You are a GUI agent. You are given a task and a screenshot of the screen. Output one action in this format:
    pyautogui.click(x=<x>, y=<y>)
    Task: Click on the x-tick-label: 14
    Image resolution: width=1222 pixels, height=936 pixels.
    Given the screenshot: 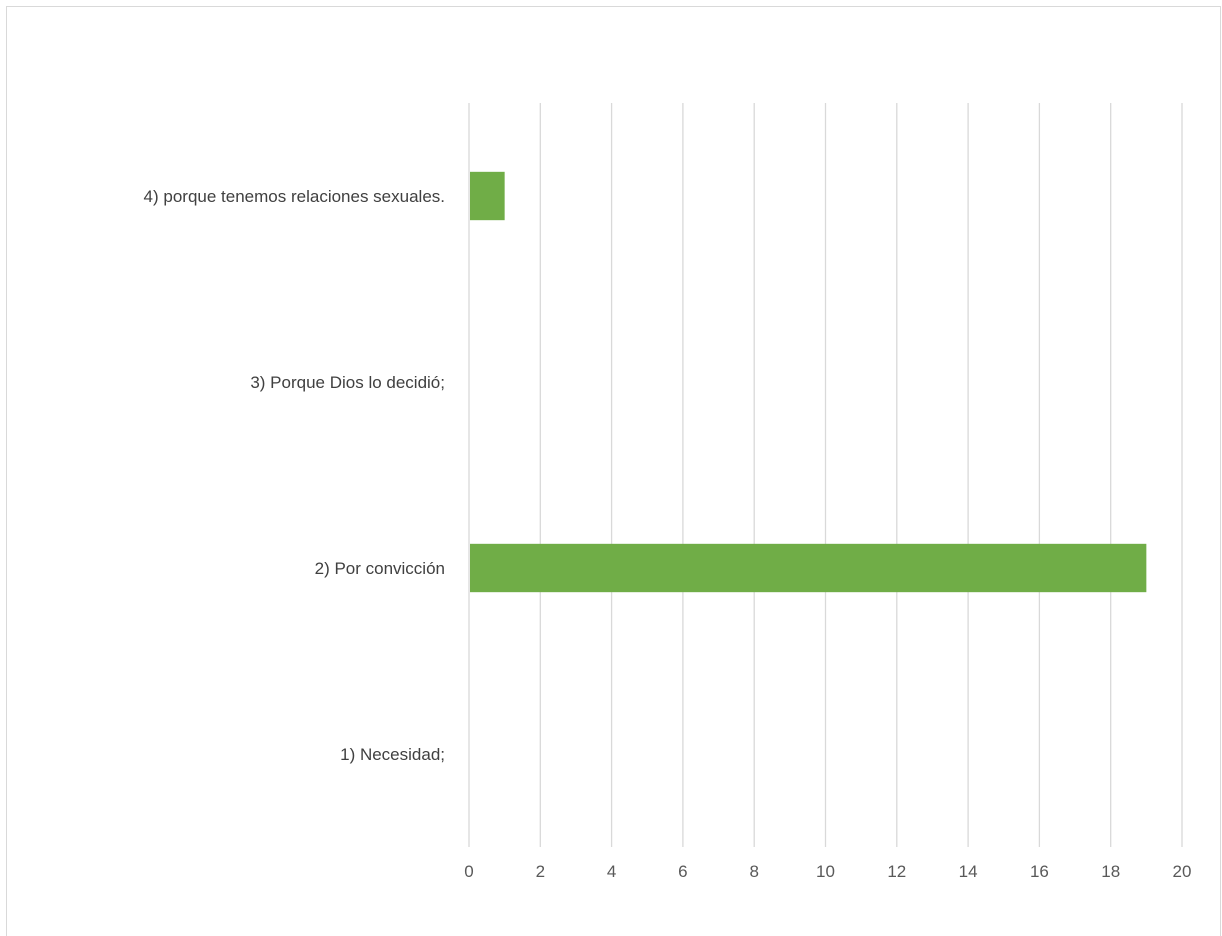 What is the action you would take?
    pyautogui.click(x=968, y=871)
    